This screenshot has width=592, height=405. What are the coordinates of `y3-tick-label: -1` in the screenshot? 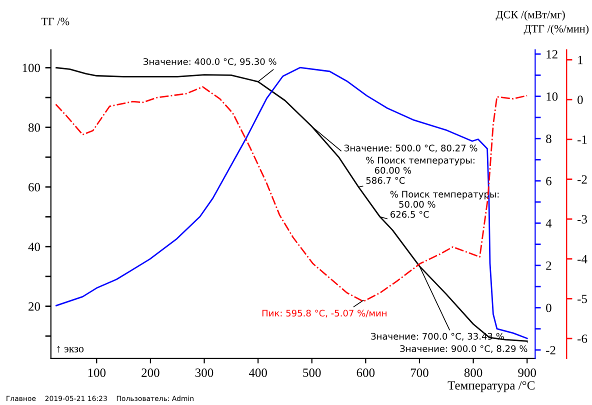 It's located at (582, 139).